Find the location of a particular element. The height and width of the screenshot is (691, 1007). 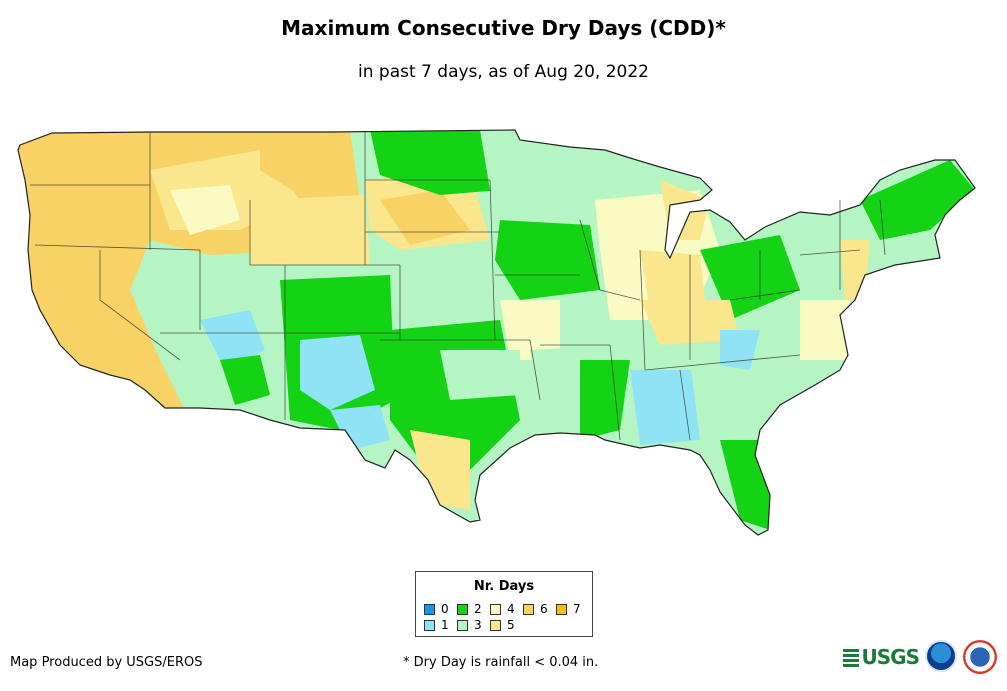

legend-label: 5 is located at coordinates (511, 625).